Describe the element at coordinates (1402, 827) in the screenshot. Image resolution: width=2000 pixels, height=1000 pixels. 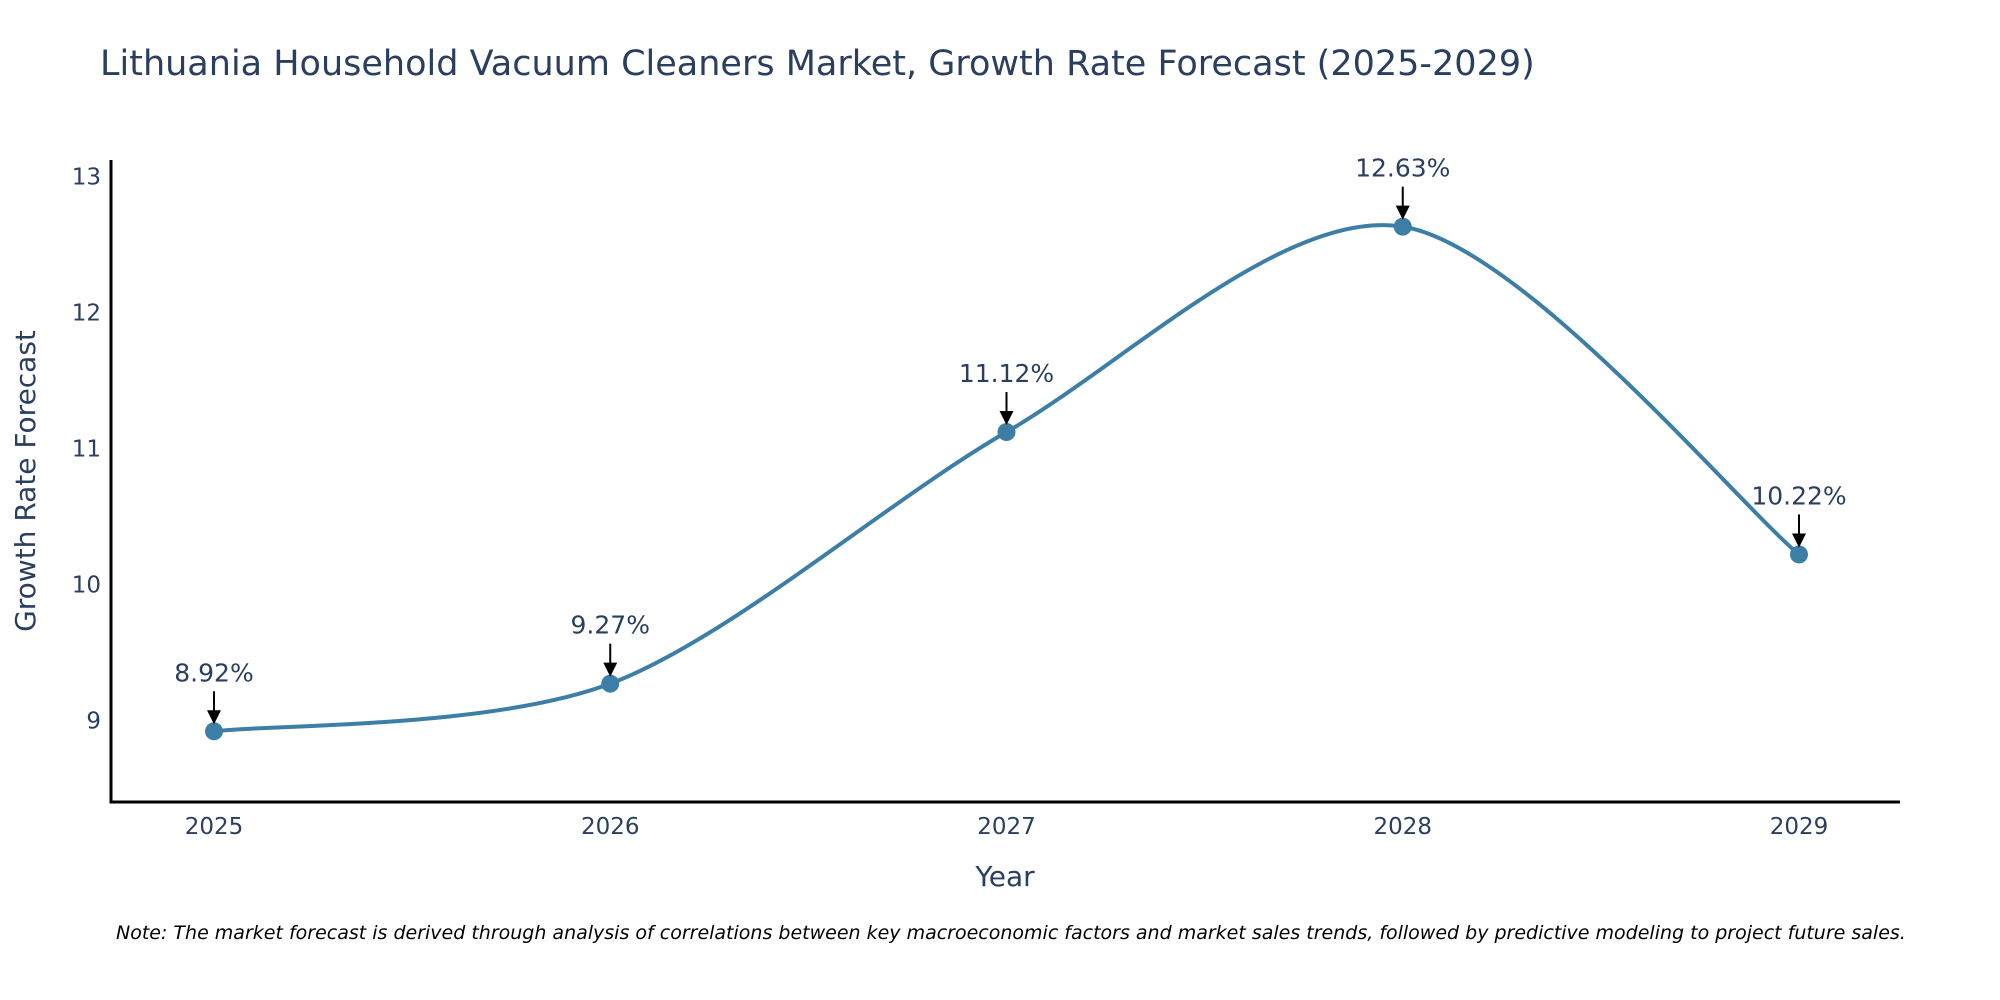
I see `x-tick-label: 2028` at that location.